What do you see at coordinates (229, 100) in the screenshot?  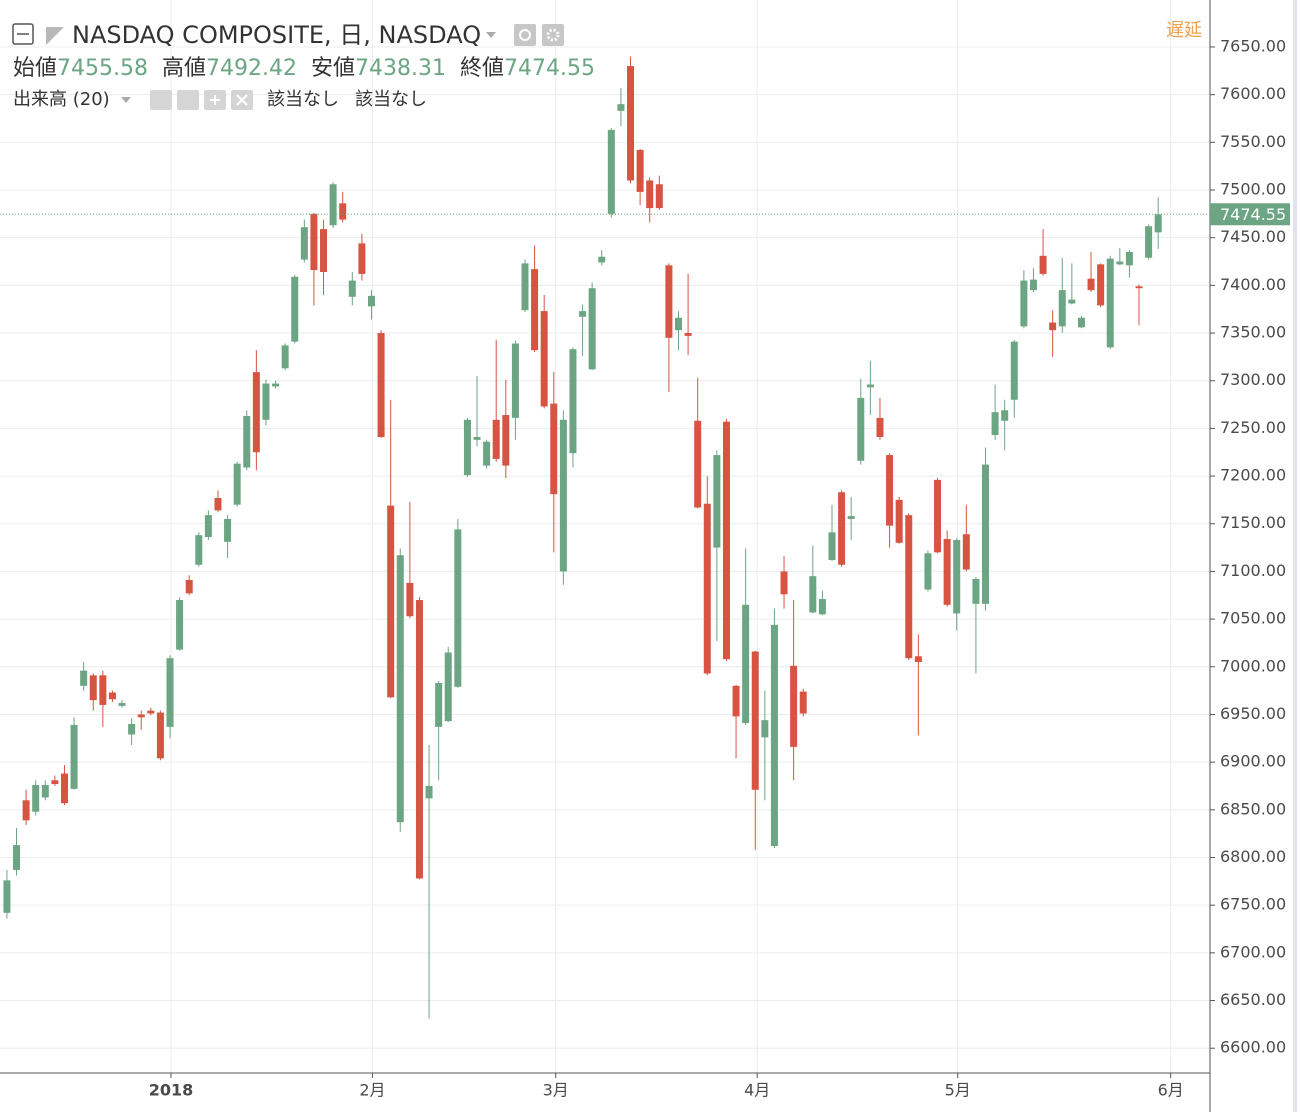 I see `indicator-icons` at bounding box center [229, 100].